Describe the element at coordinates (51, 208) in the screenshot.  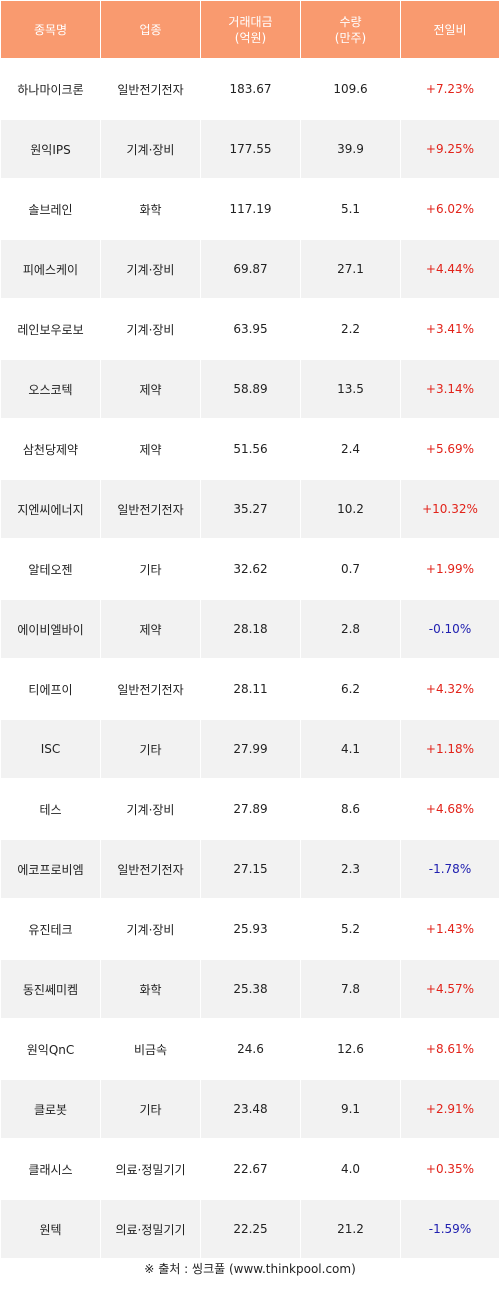
I see `cell-stock-name: 솔브레인` at that location.